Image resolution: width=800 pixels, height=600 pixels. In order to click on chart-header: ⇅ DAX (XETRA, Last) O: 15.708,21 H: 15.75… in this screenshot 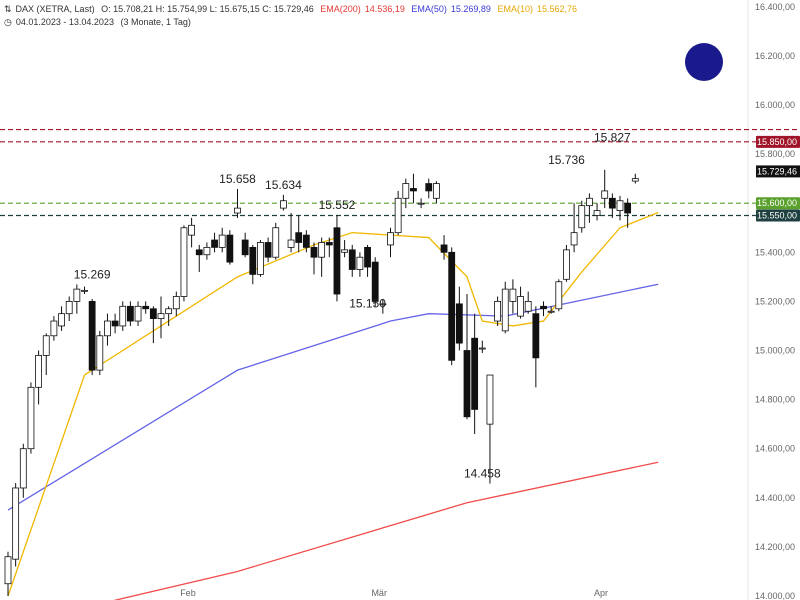, I will do `click(292, 9)`.